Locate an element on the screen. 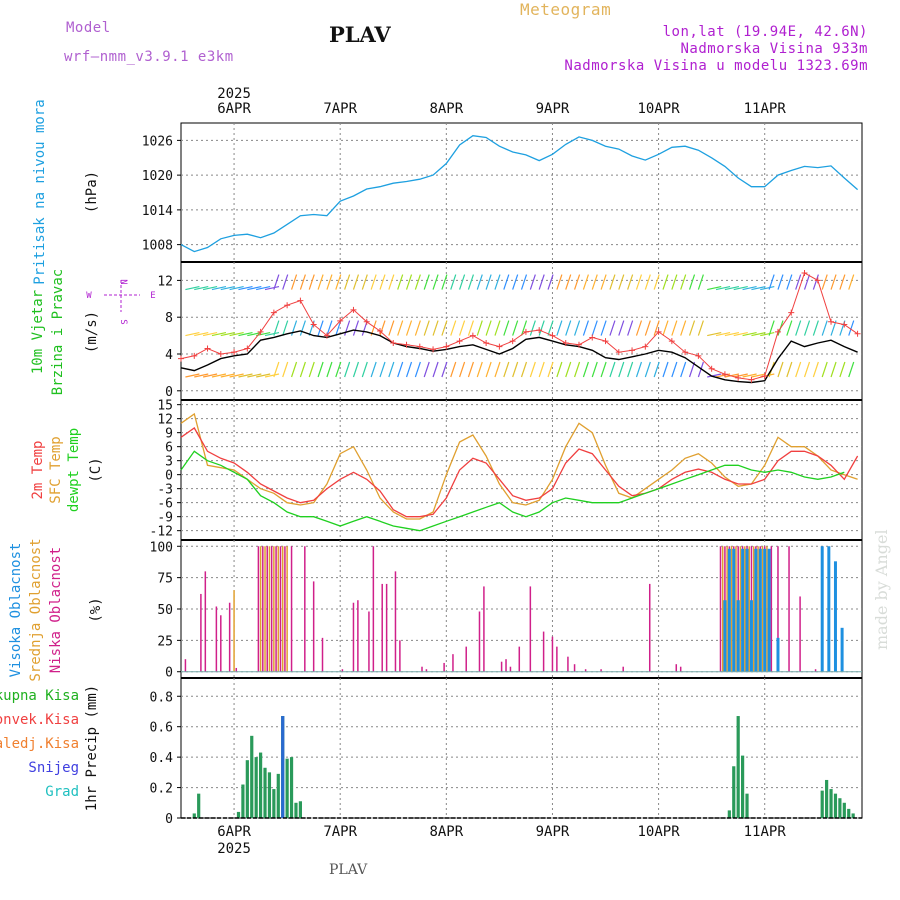  x-tick-label-top: 6APR is located at coordinates (234, 109).